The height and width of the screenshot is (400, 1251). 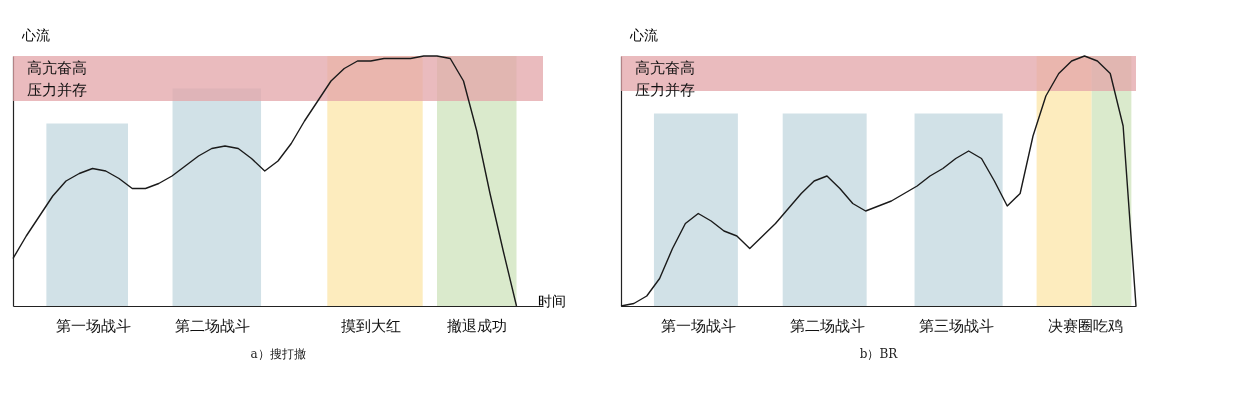 I want to click on text: a）搜打撤, so click(x=278, y=354).